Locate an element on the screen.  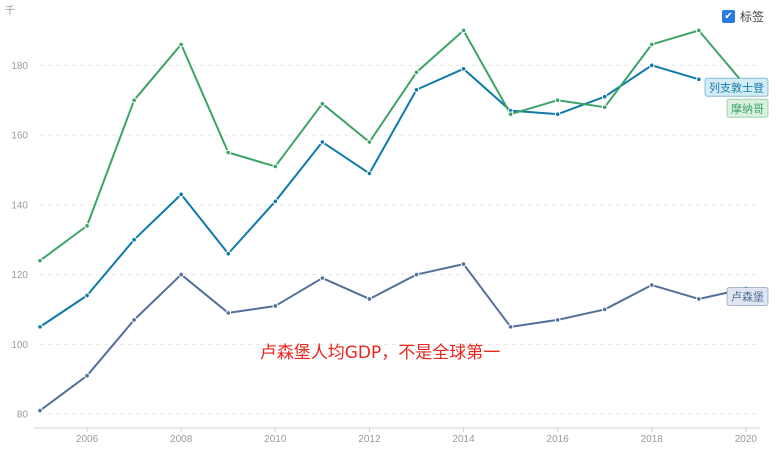
x-tick-label: 2018 is located at coordinates (652, 439).